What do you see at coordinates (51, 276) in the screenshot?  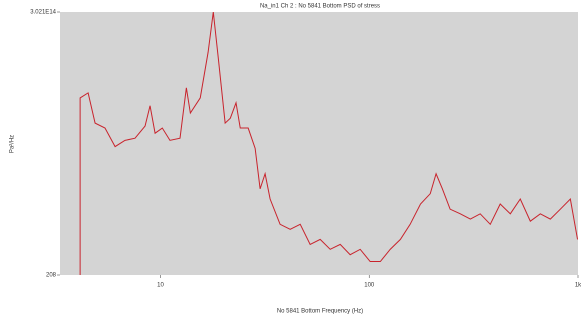 I see `y-tick-label: 208` at bounding box center [51, 276].